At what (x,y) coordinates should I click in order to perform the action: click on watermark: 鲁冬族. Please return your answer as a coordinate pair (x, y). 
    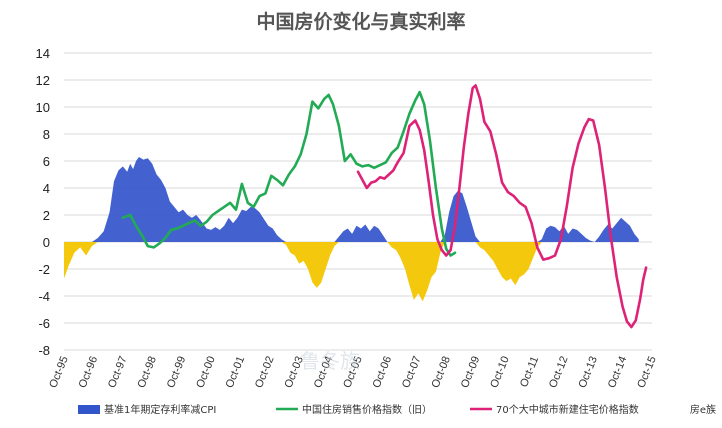
    Looking at the image, I should click on (330, 361).